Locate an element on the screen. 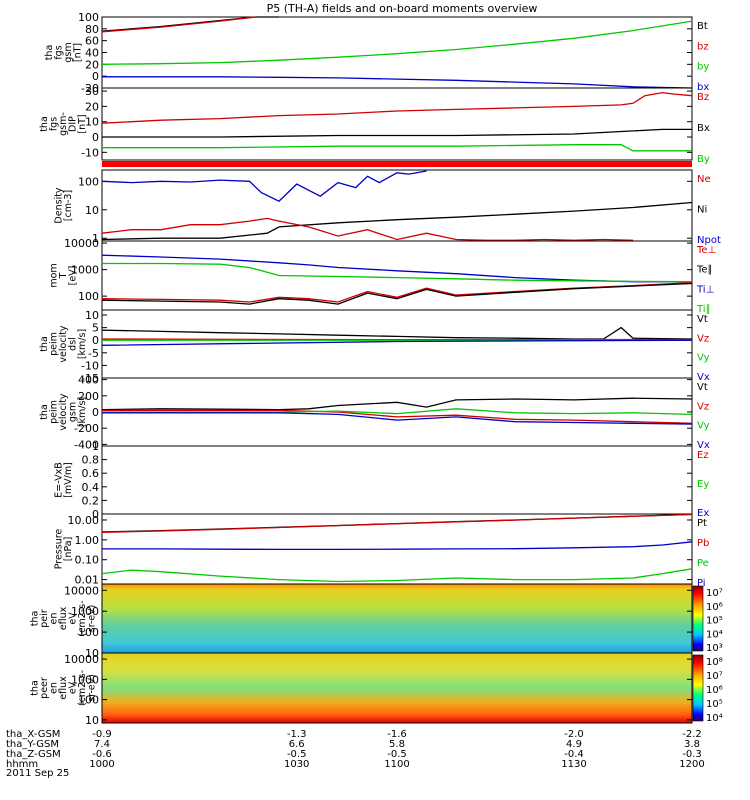  y-tick-label: 10000 is located at coordinates (81, 243).